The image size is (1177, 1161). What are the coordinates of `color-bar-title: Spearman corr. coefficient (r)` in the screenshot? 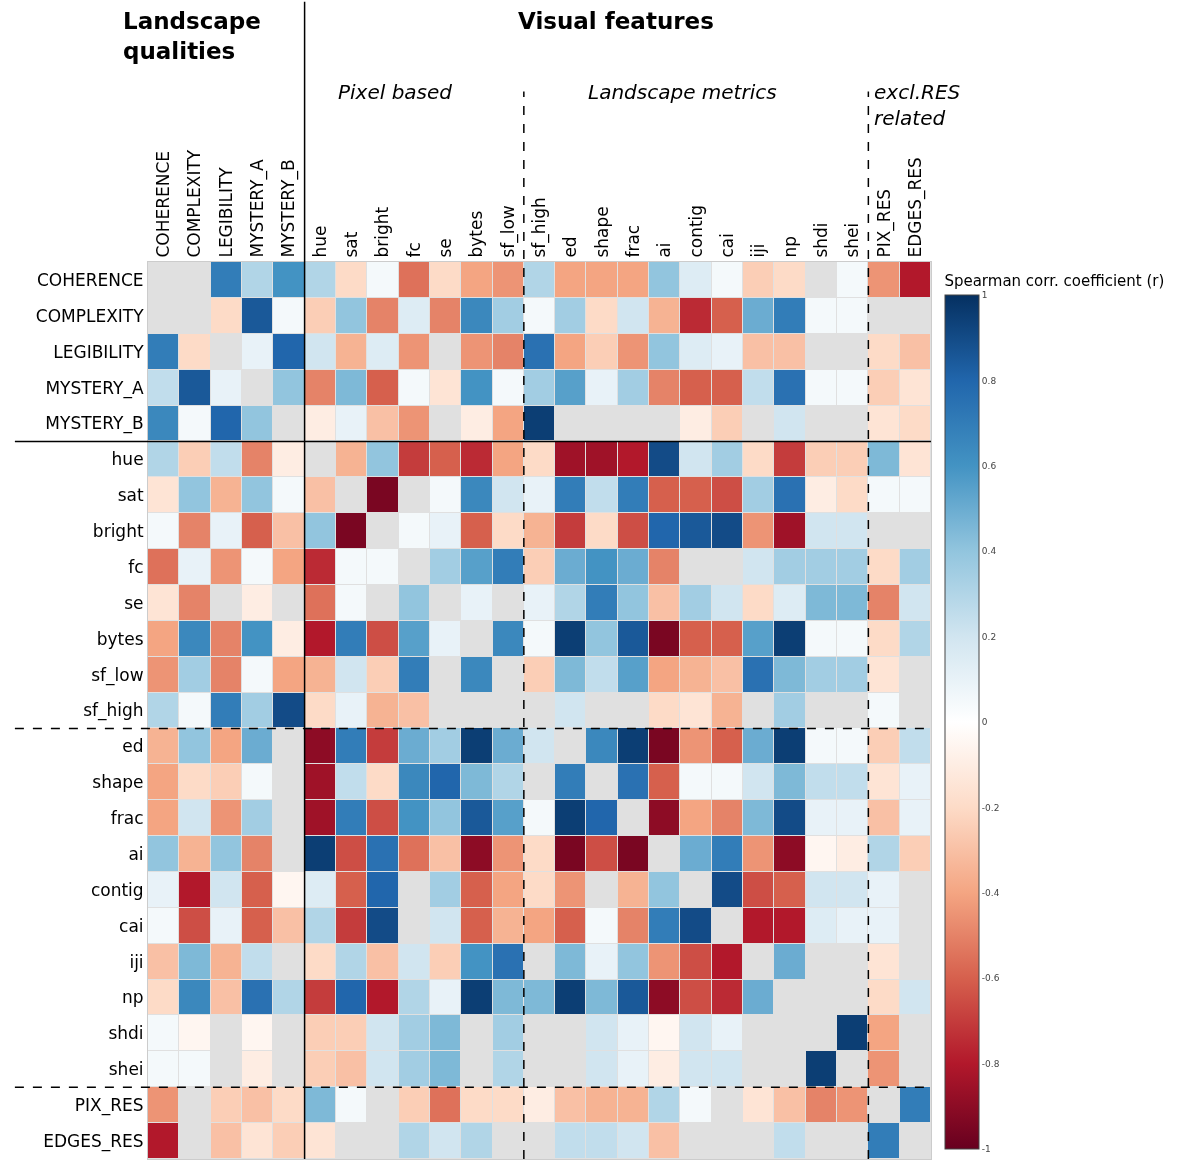 It's located at (1054, 280).